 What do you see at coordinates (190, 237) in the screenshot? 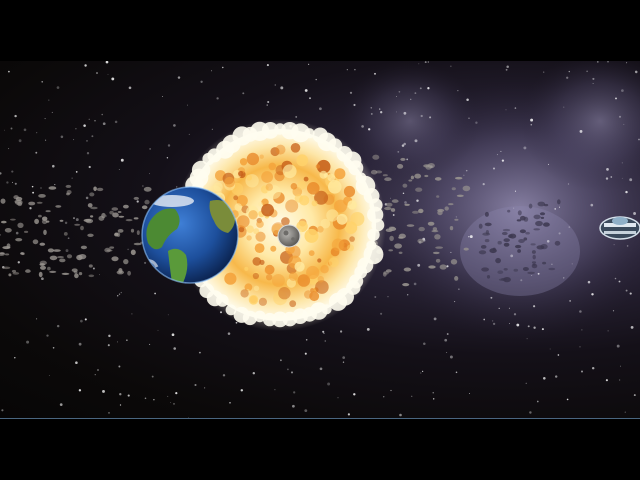
I see `earth-planet` at bounding box center [190, 237].